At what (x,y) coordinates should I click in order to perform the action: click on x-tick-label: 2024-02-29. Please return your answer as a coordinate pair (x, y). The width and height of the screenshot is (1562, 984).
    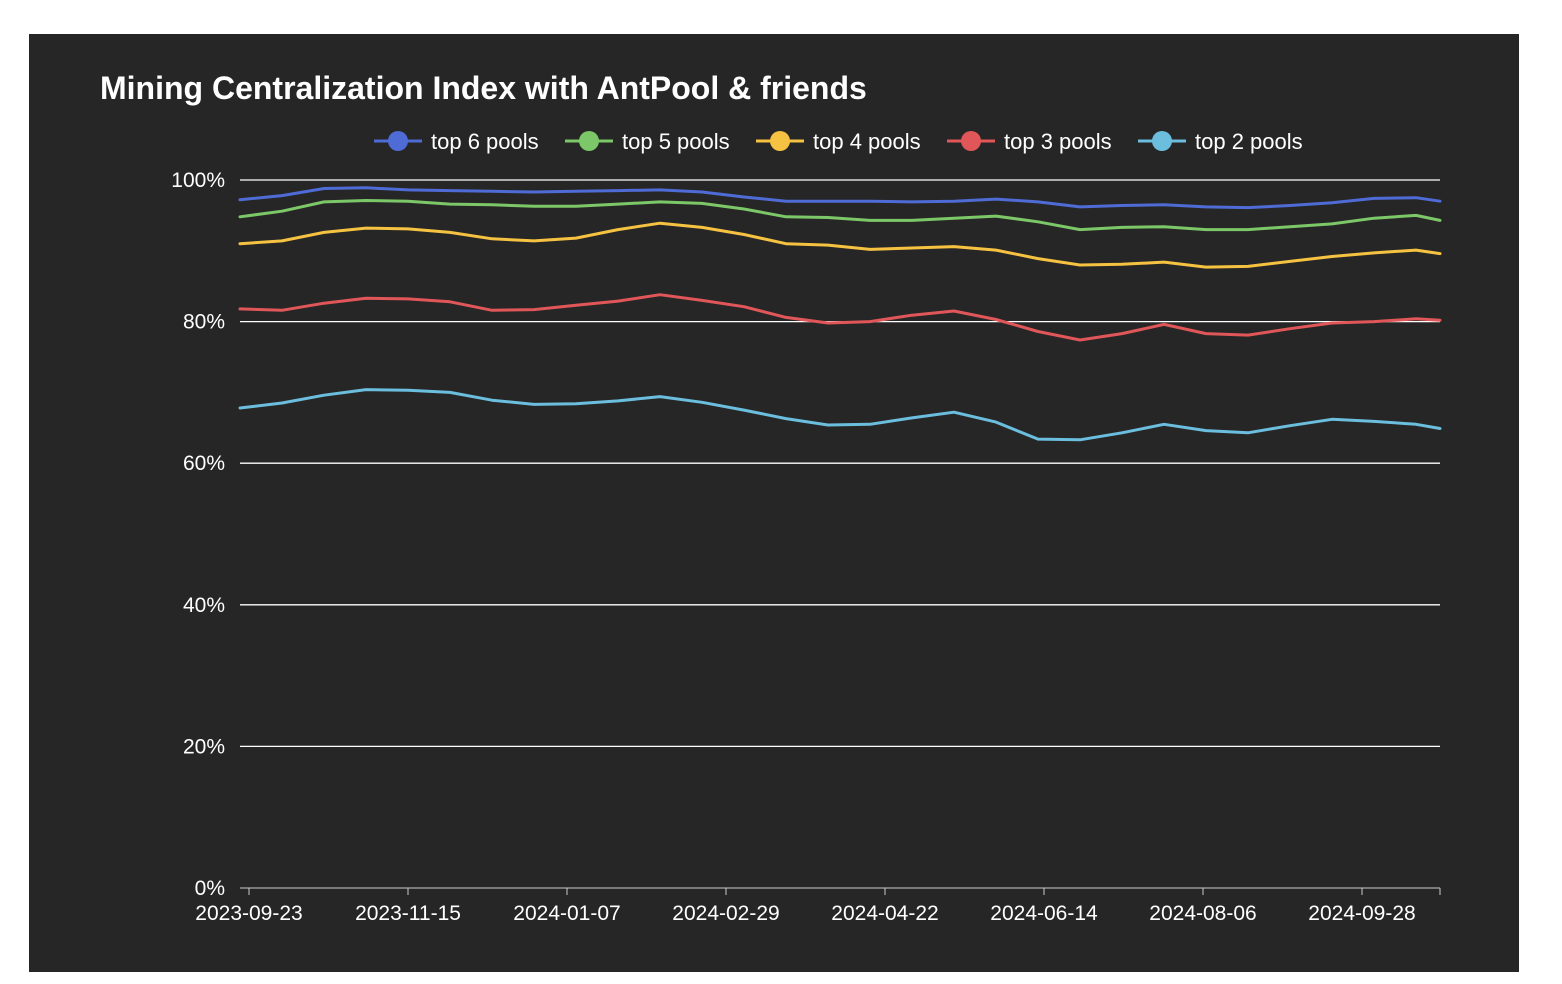
    Looking at the image, I should click on (725, 913).